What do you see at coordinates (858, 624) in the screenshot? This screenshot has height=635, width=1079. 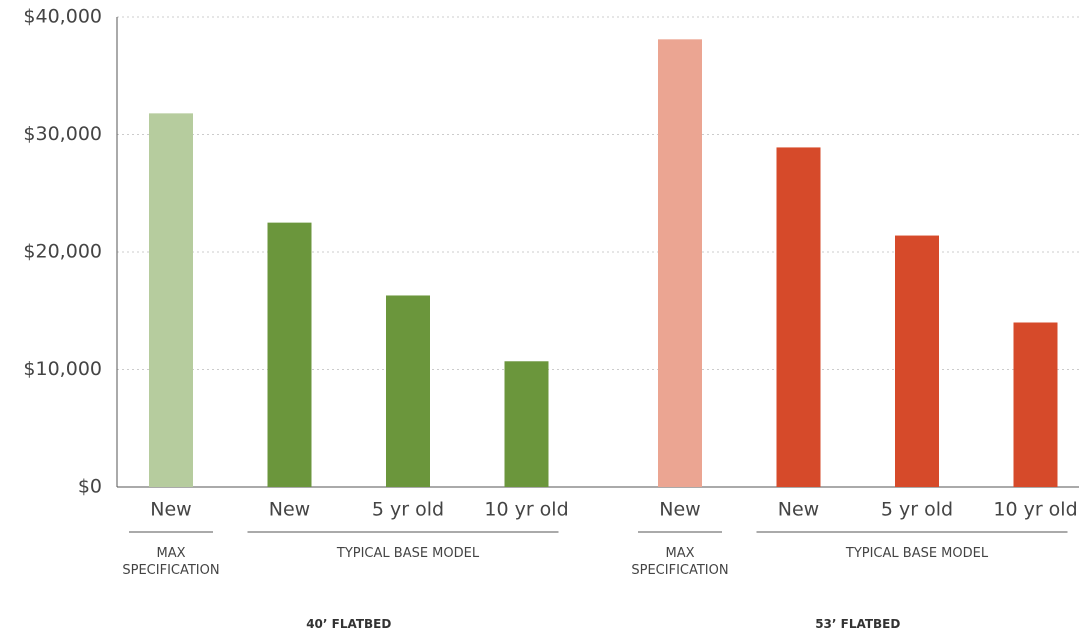 I see `group-label: 53’ FLATBED` at bounding box center [858, 624].